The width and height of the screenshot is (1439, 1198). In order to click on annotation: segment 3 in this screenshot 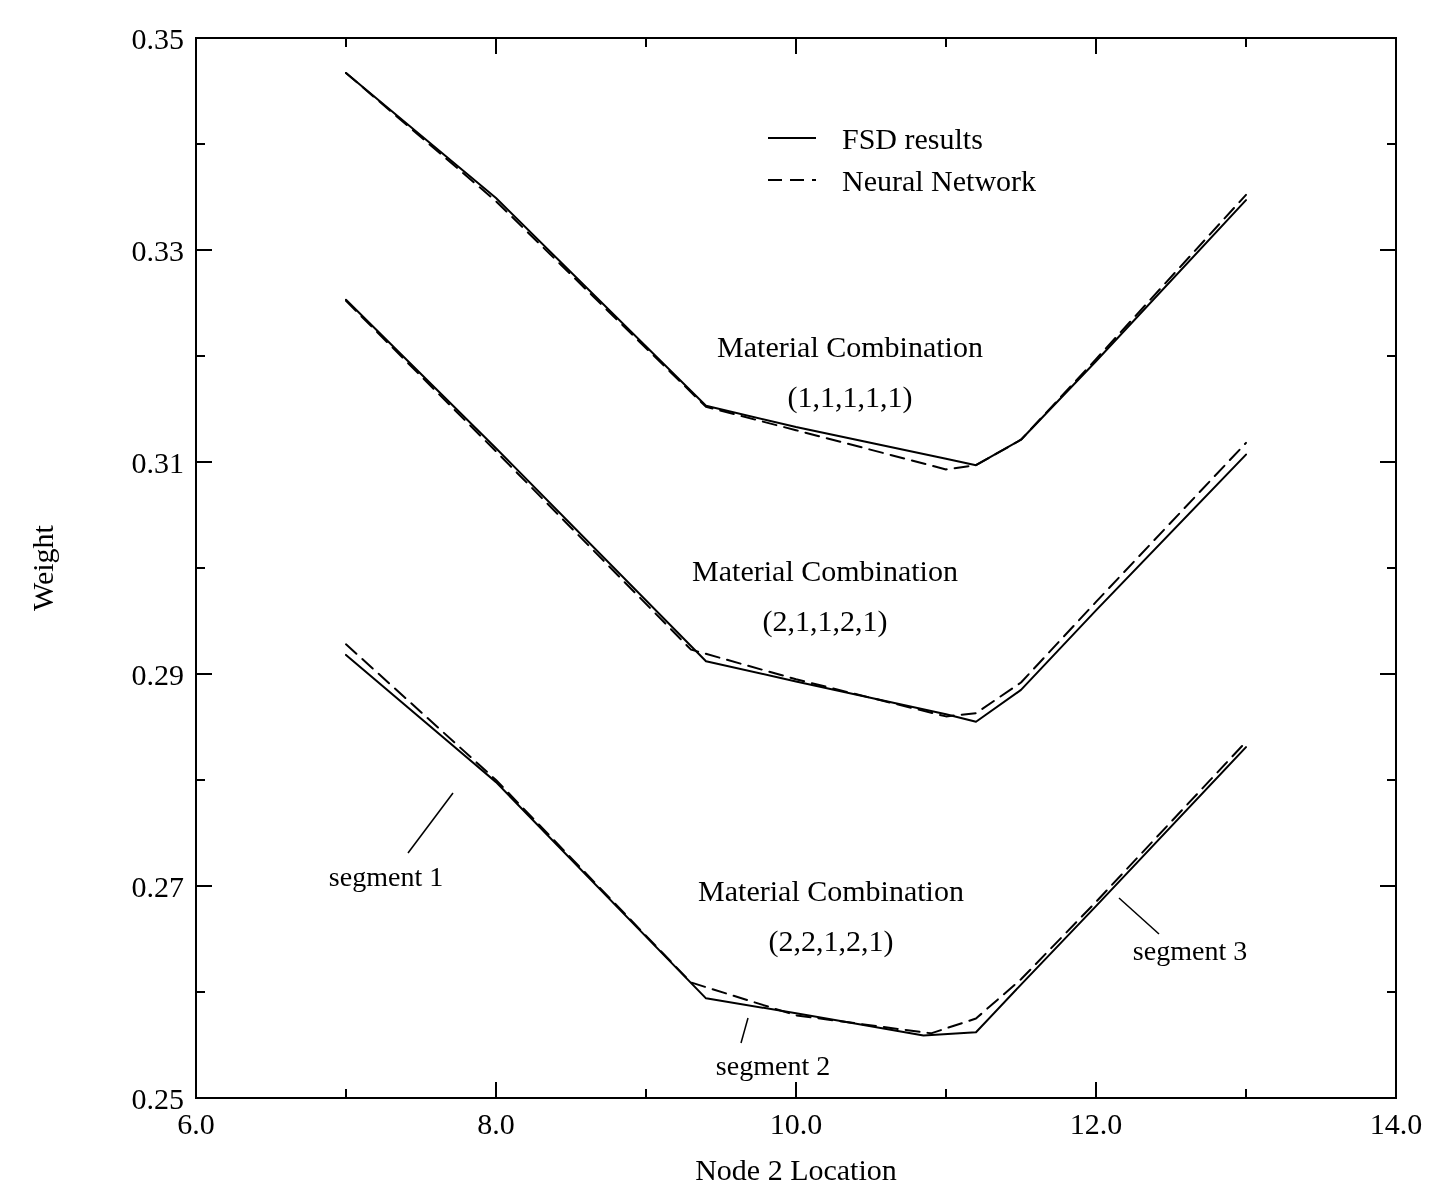, I will do `click(1190, 950)`.